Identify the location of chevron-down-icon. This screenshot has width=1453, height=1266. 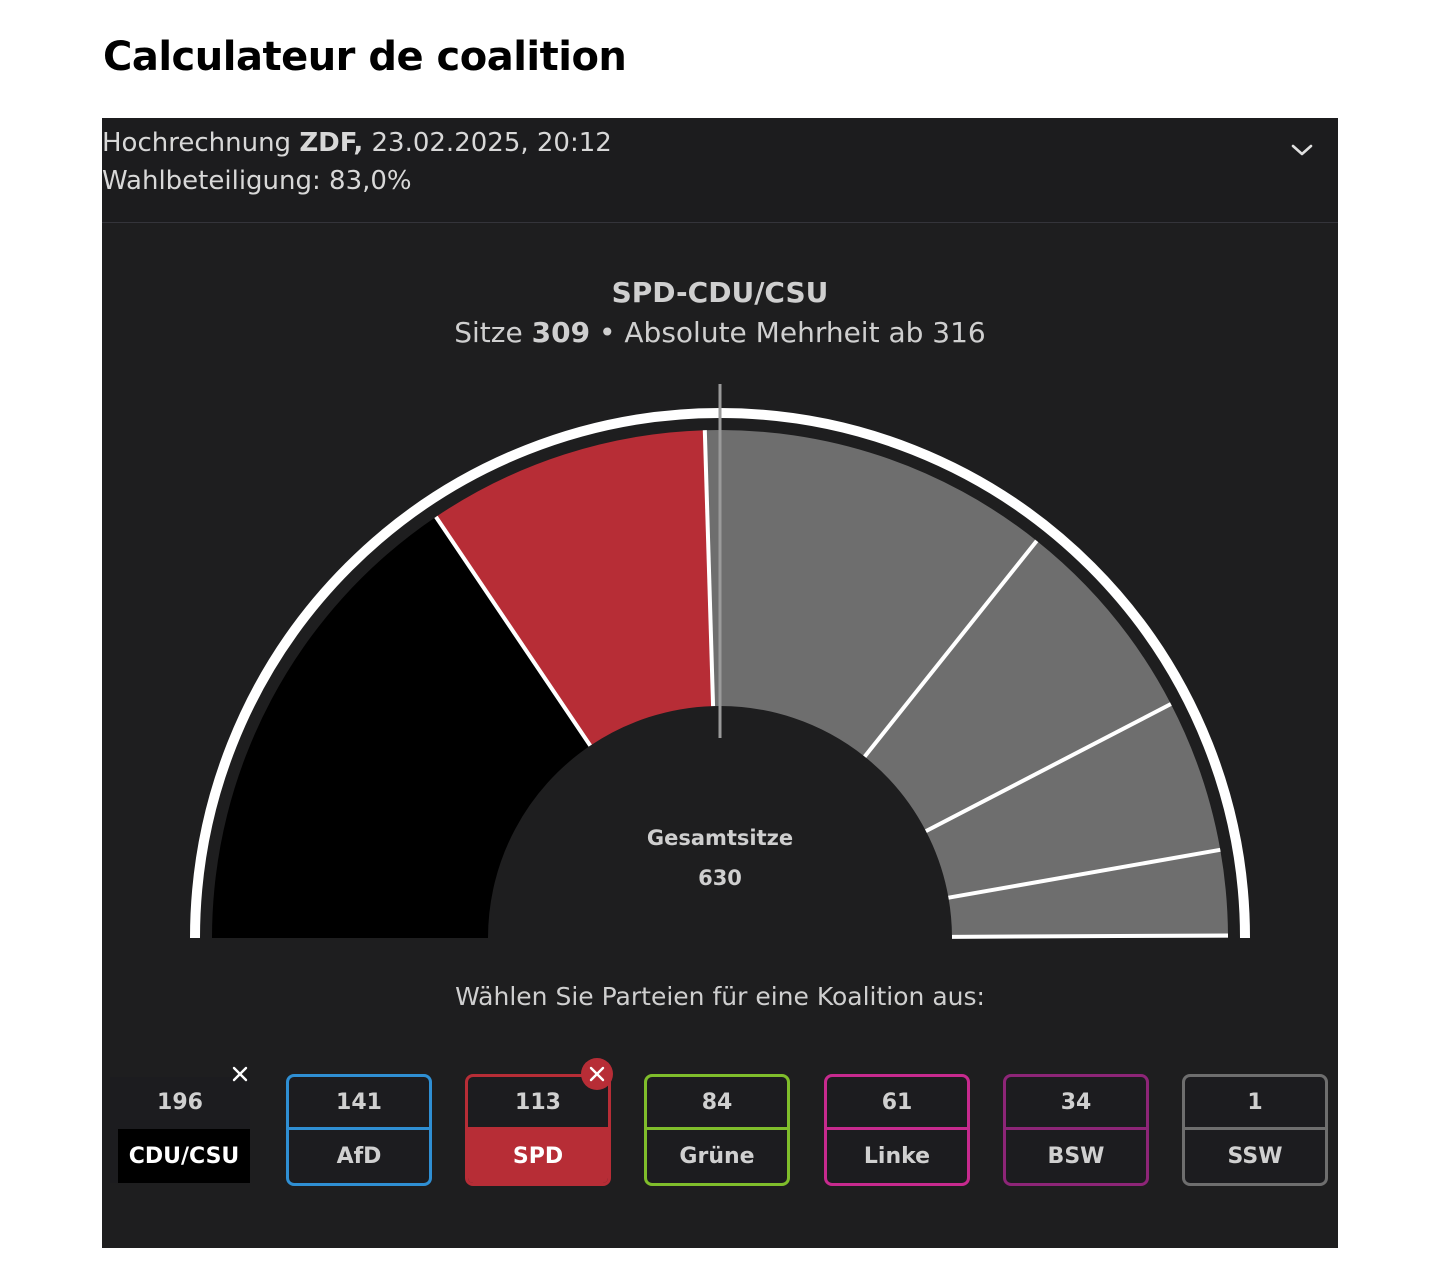
(1302, 150).